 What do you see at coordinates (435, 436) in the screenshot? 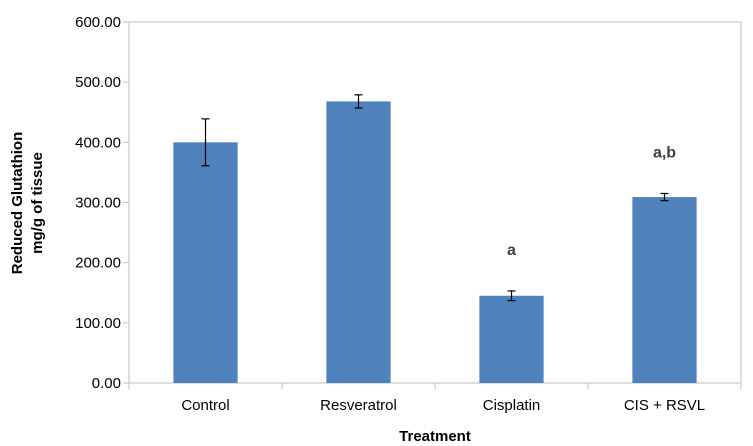
I see `x-axis-title: Treatment` at bounding box center [435, 436].